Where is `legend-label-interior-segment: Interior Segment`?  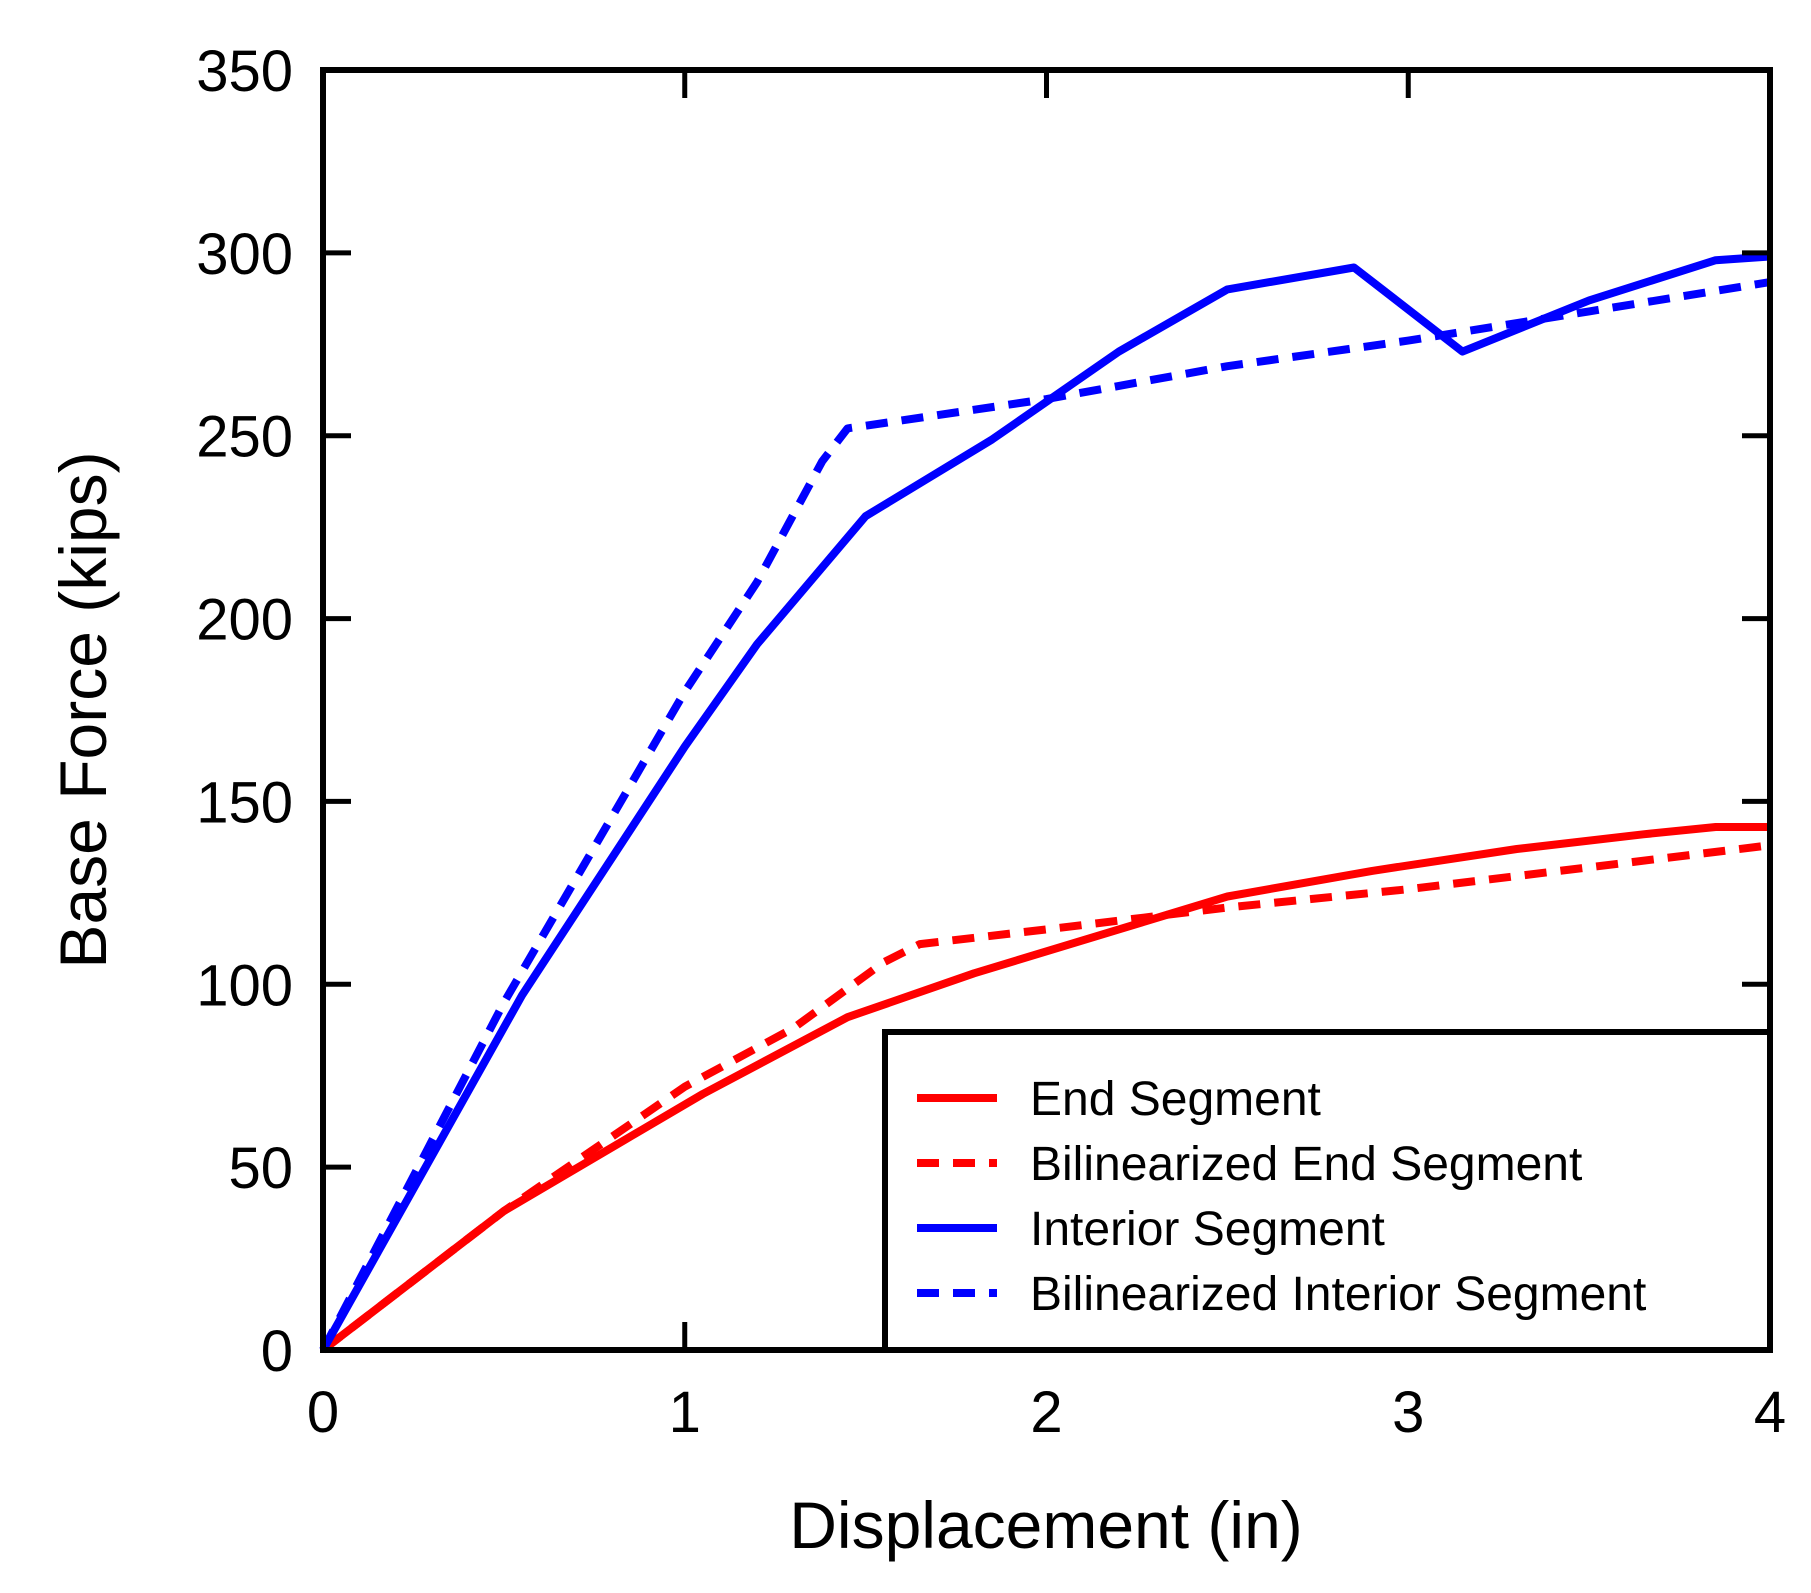 legend-label-interior-segment: Interior Segment is located at coordinates (1207, 1229).